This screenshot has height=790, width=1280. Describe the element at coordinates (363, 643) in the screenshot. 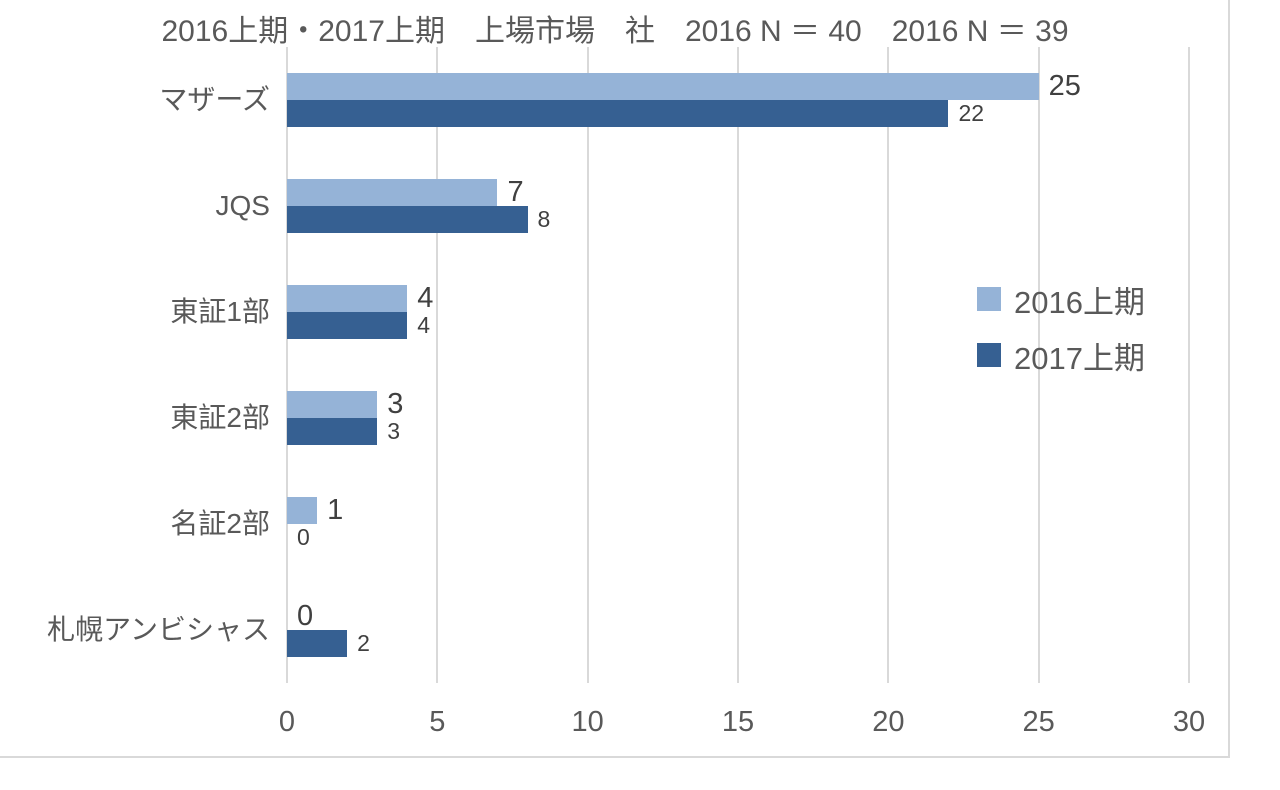

I see `bar-value-label: 2` at that location.